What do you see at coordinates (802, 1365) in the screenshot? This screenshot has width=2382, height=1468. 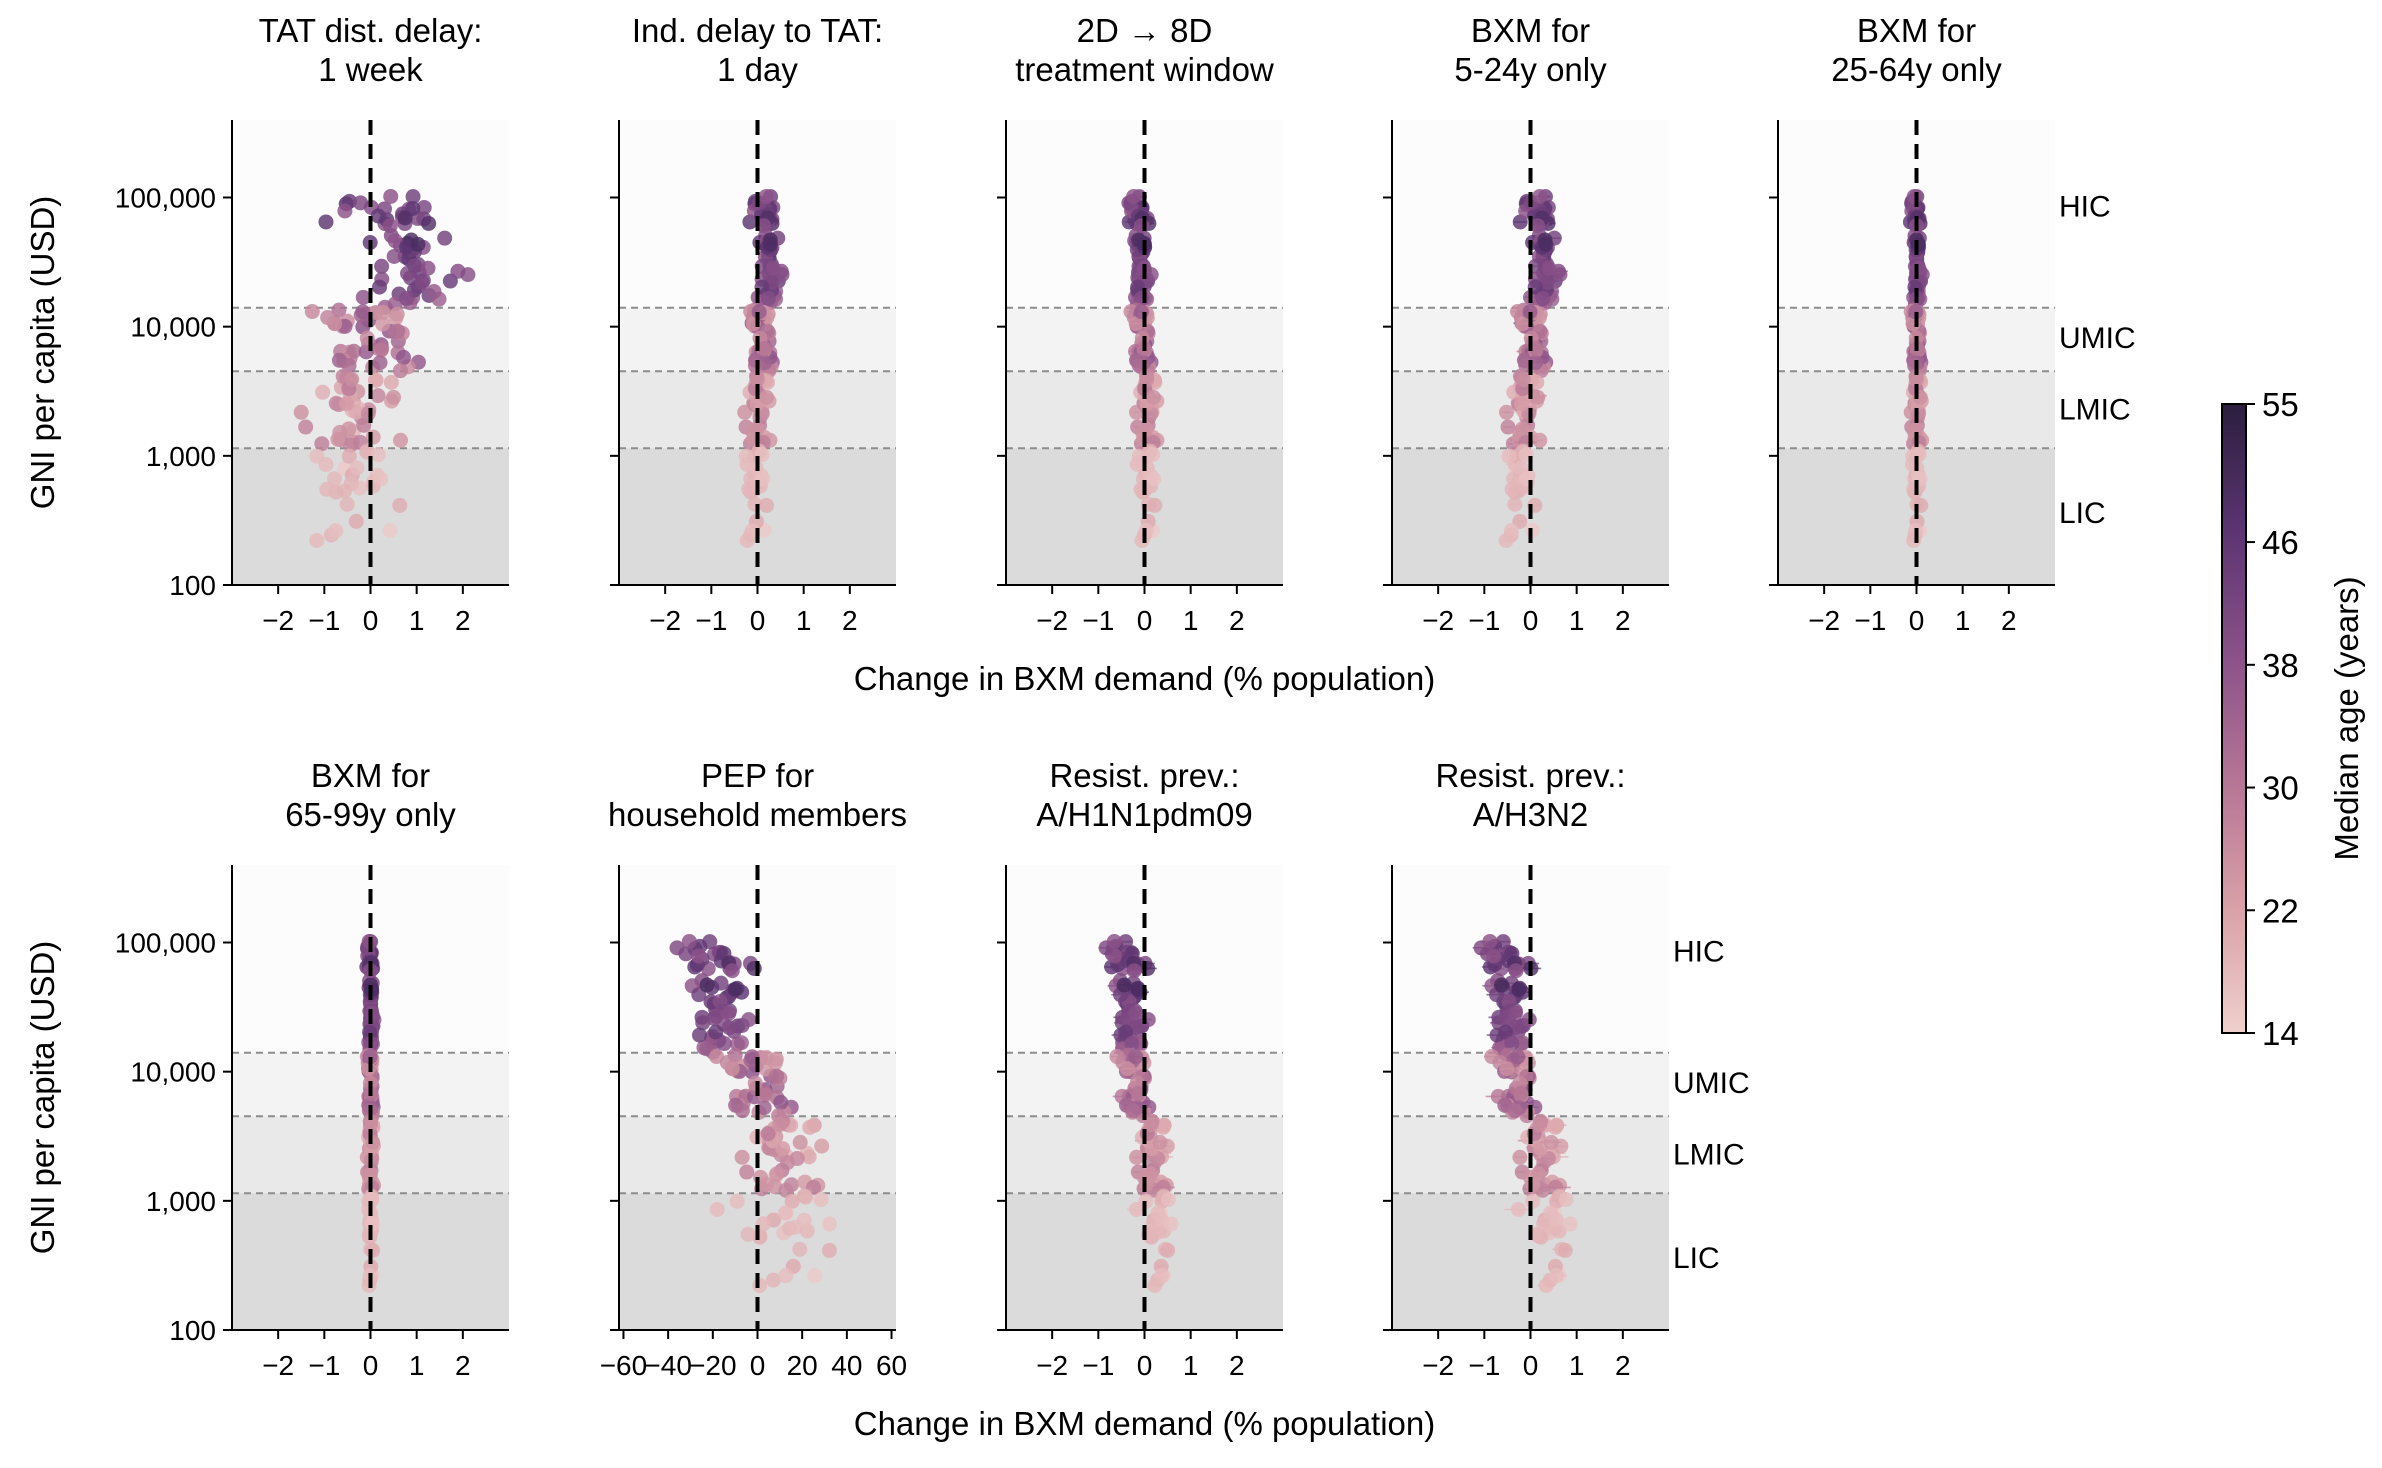 I see `x-tick-label: 20` at bounding box center [802, 1365].